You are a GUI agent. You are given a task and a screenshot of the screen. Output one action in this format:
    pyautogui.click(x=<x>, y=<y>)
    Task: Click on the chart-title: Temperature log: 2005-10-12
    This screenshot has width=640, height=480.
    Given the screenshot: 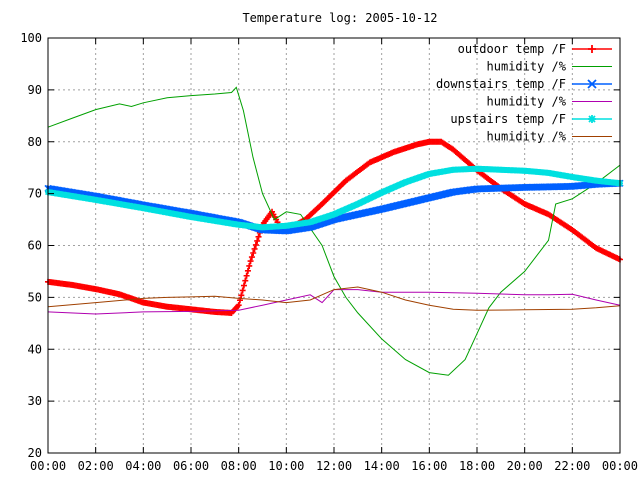 What is the action you would take?
    pyautogui.click(x=339, y=18)
    